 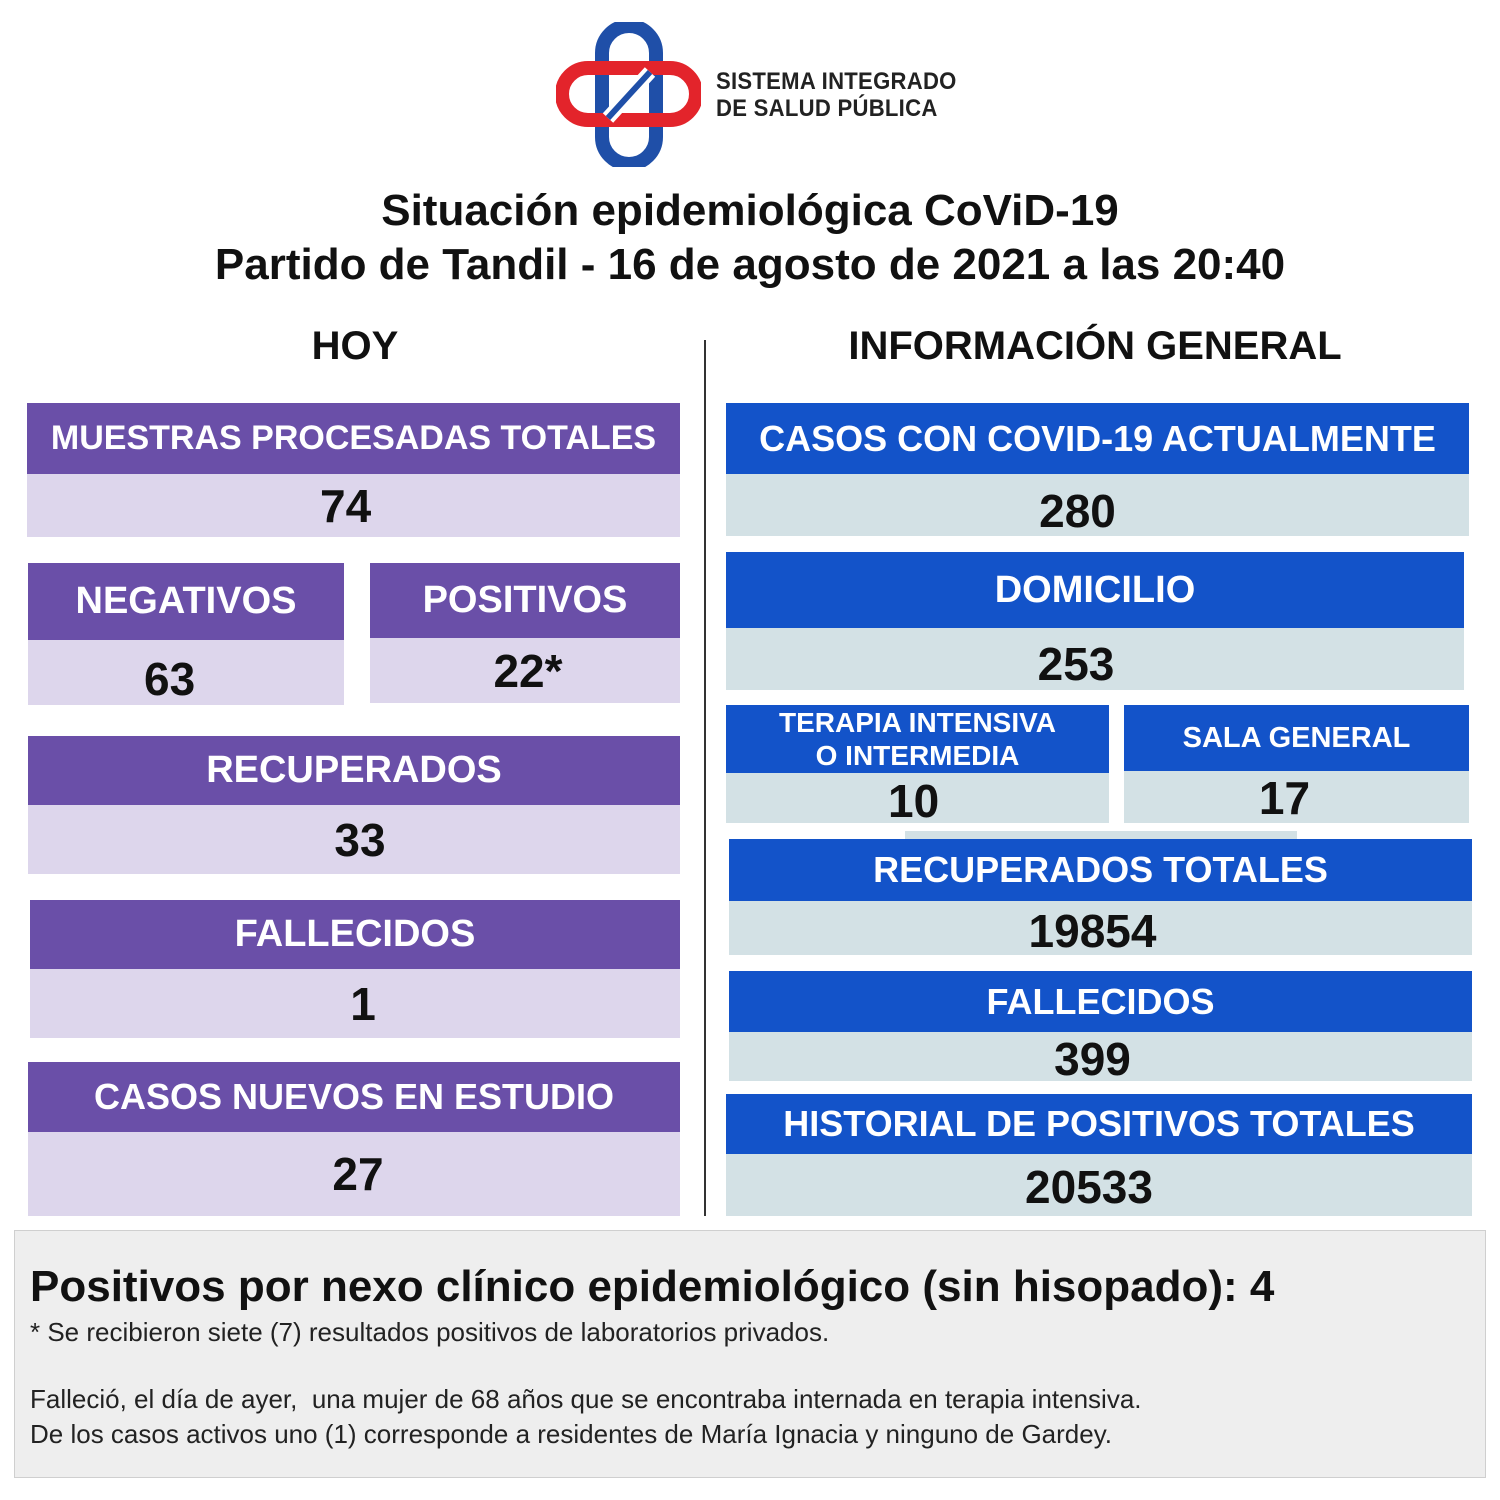 I want to click on domicilio-header: DOMICILIO, so click(x=1095, y=590).